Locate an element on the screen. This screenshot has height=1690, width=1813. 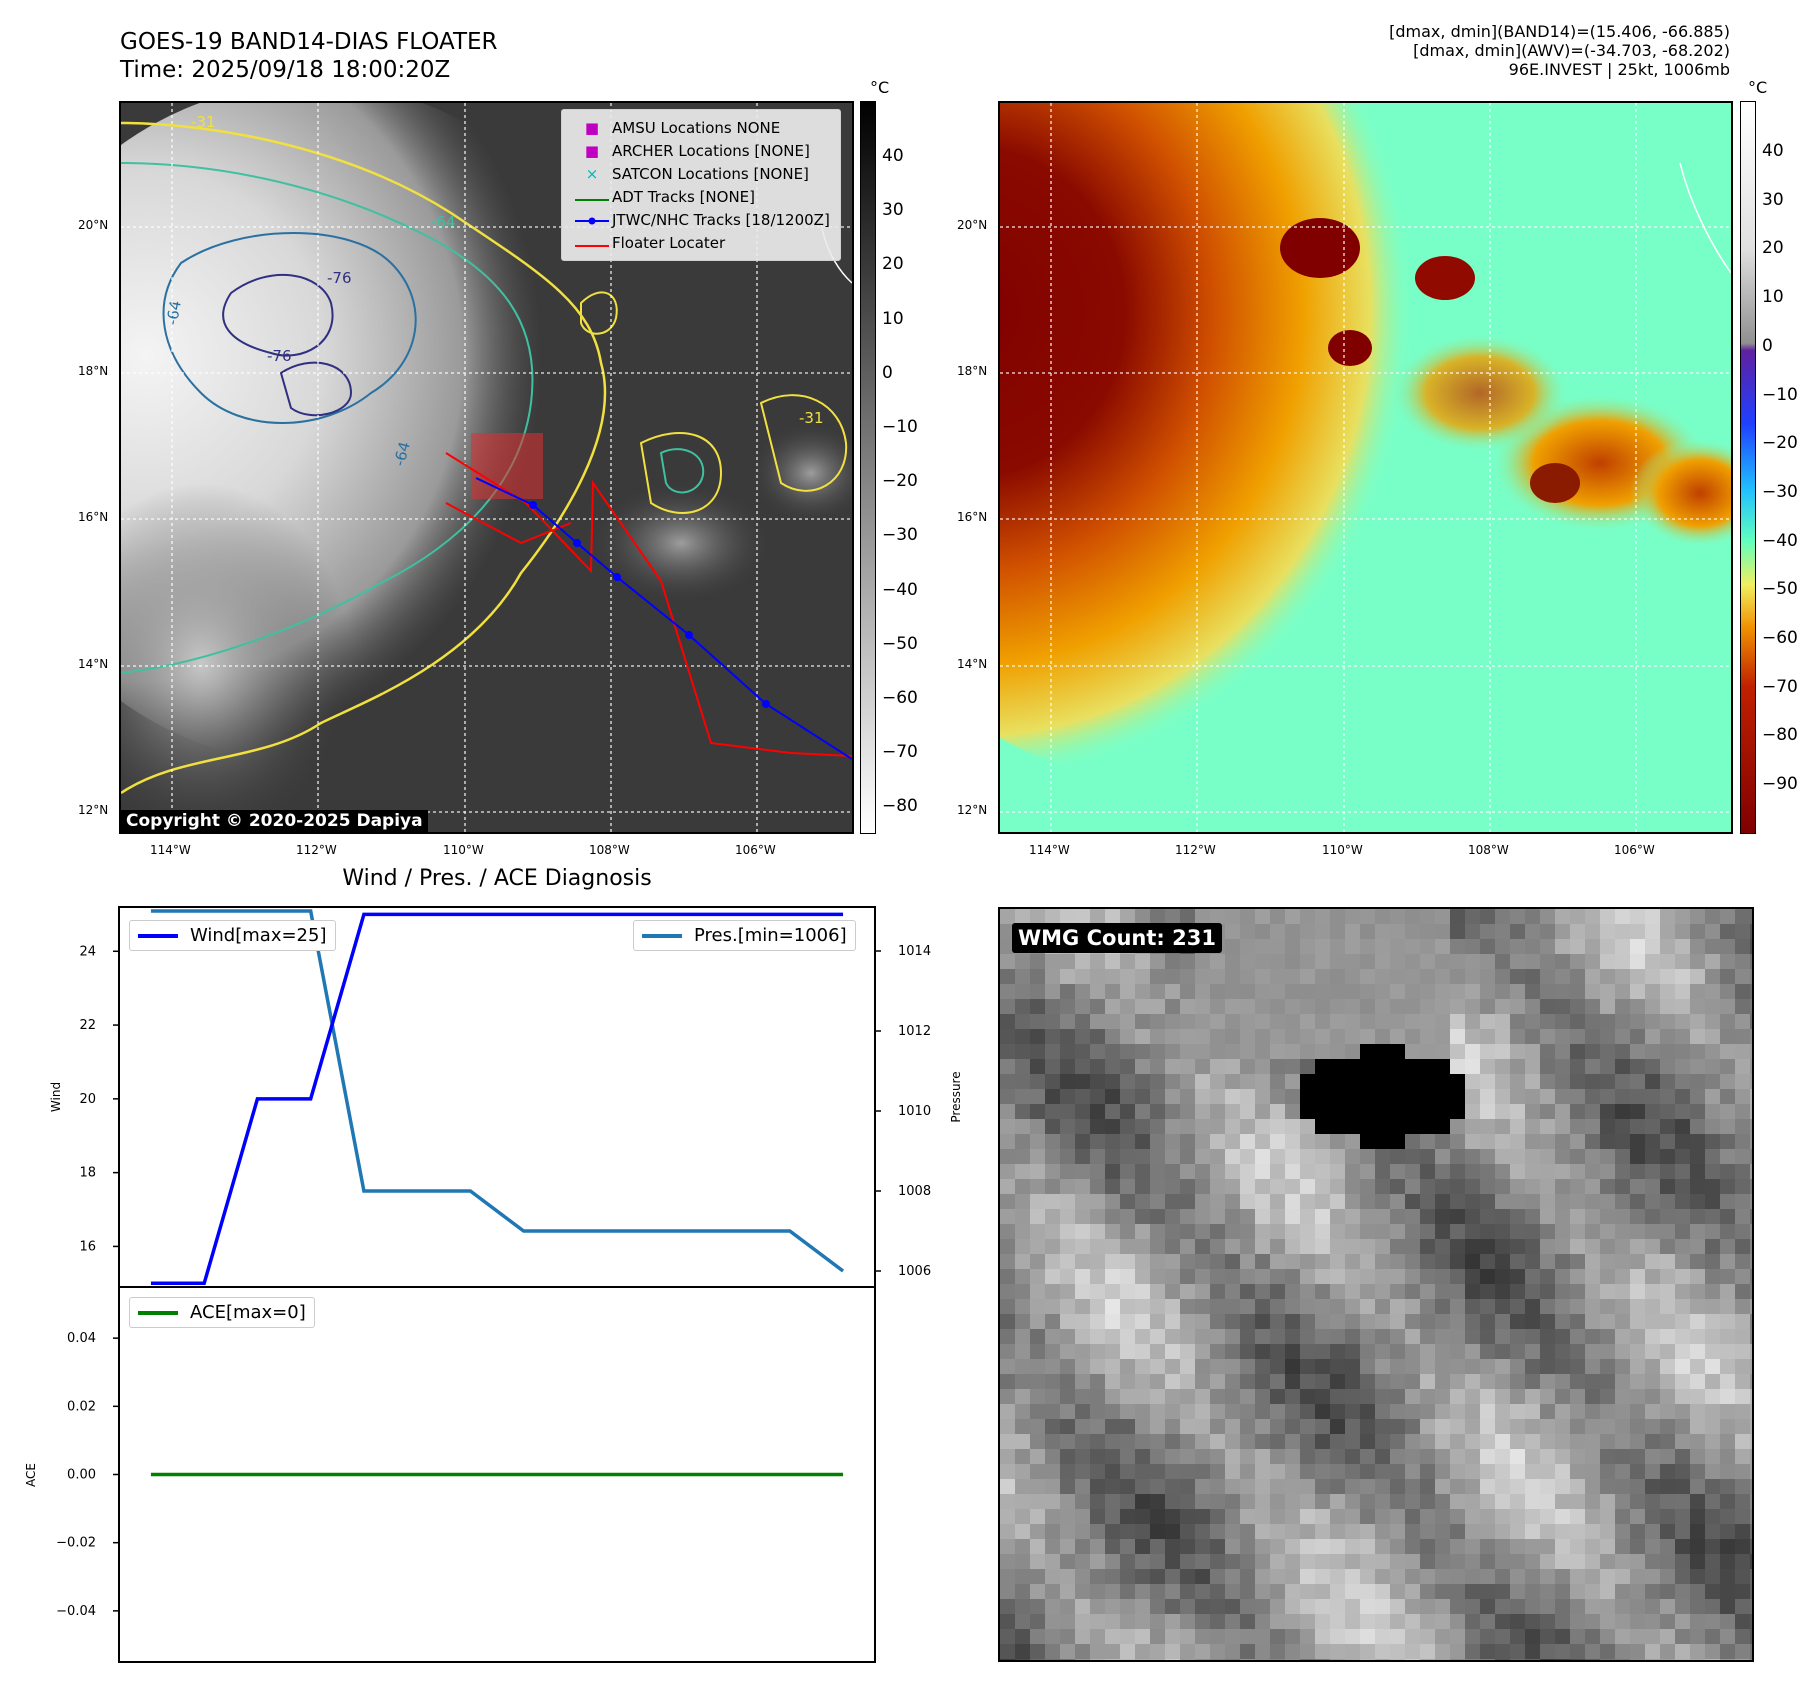
title-line-1: GOES-19 BAND14-DIAS FLOATER is located at coordinates (309, 42).